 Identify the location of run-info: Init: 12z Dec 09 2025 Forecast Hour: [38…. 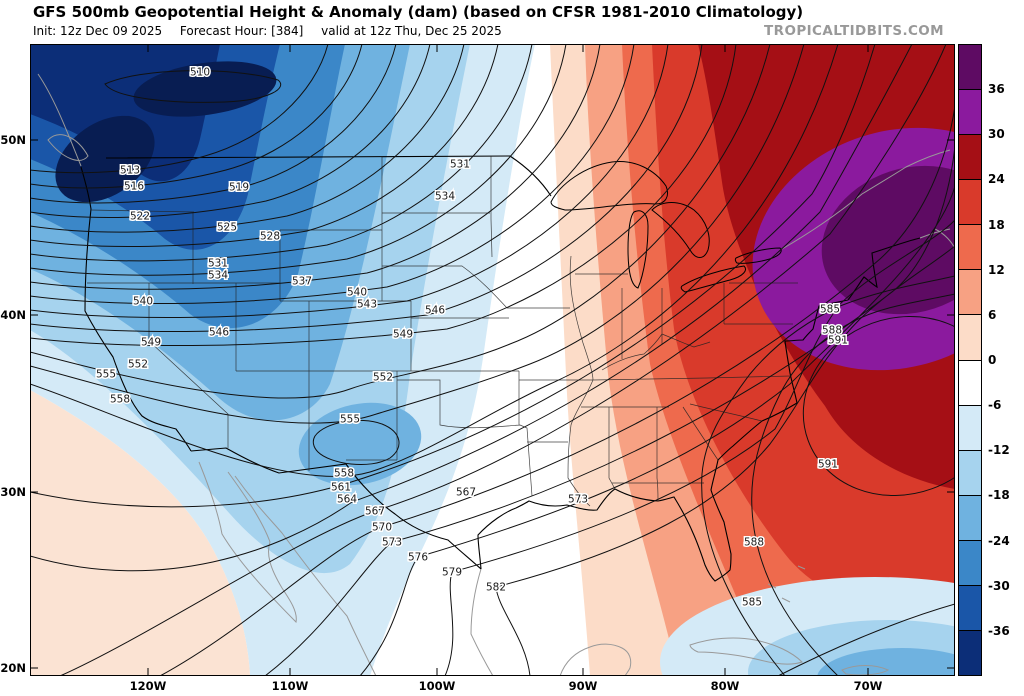
(274, 31).